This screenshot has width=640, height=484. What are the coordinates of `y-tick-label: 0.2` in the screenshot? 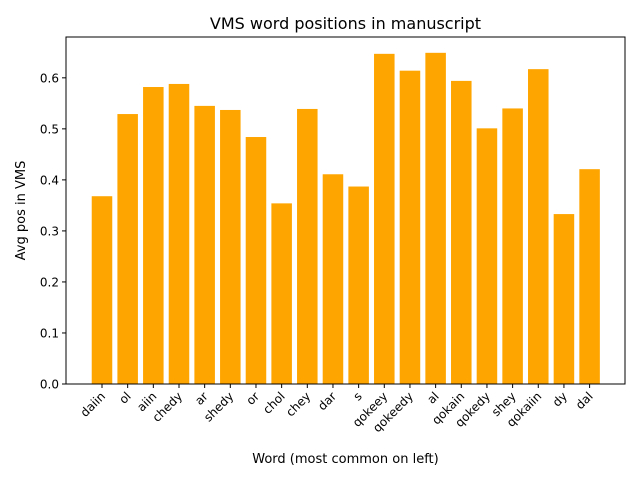 It's located at (49, 282).